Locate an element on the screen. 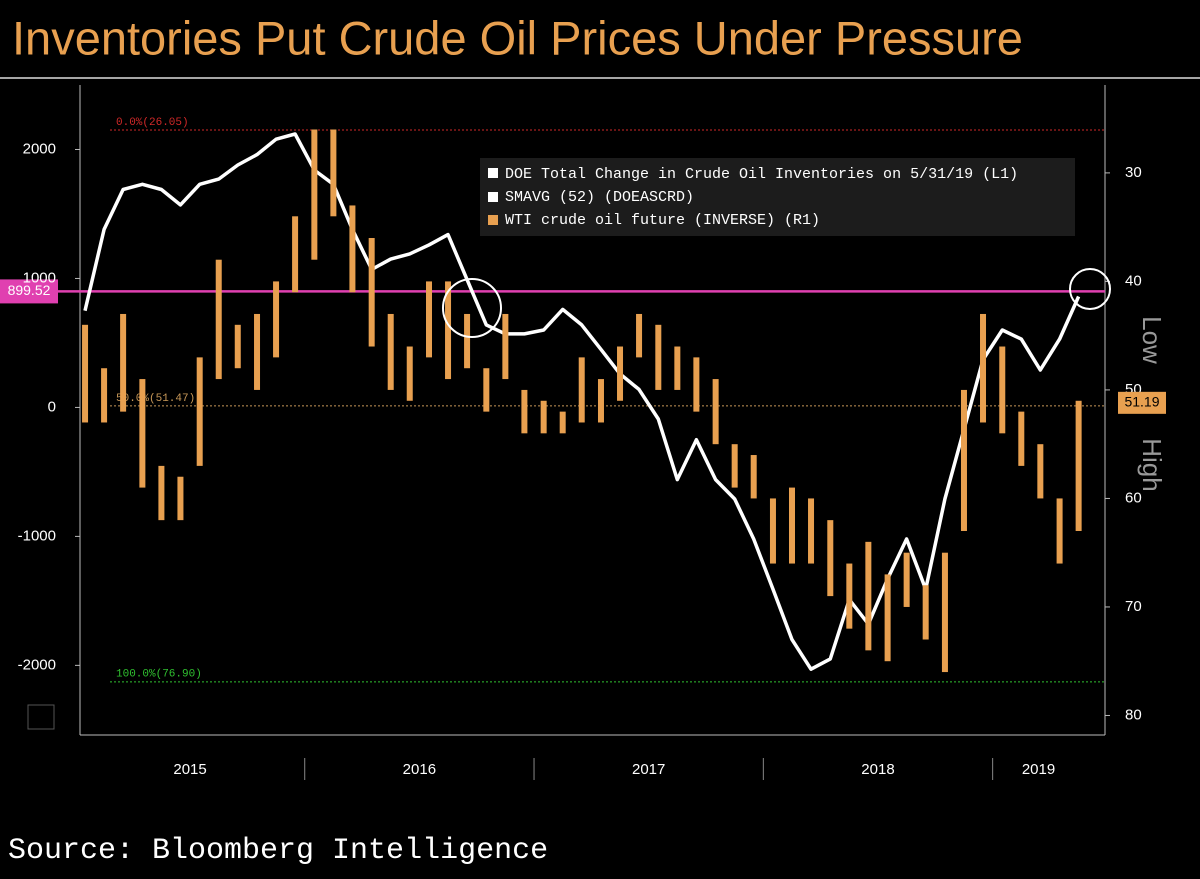 This screenshot has width=1200, height=879. y-tick-label: -2000 is located at coordinates (37, 664).